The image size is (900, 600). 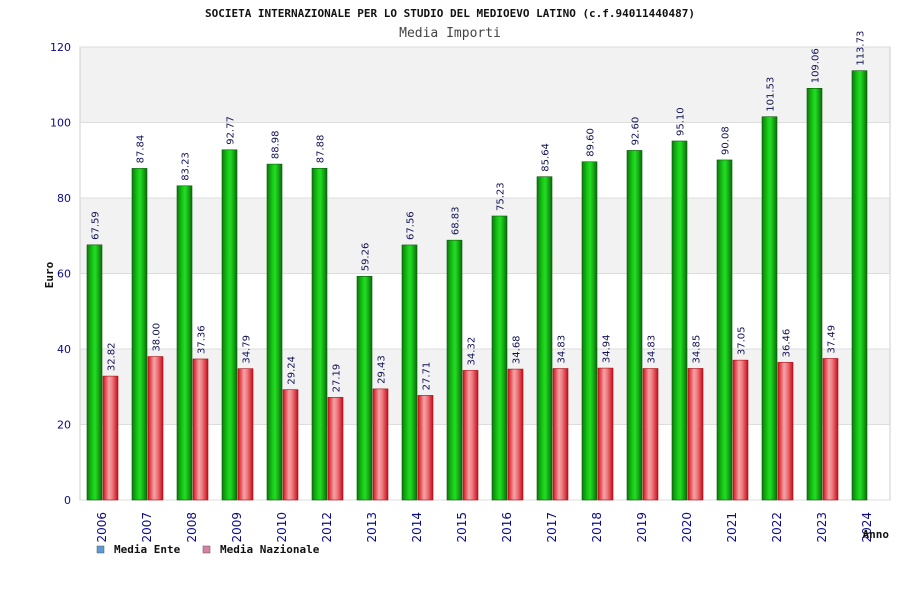 I want to click on bar-media-ente-2015, so click(x=454, y=370).